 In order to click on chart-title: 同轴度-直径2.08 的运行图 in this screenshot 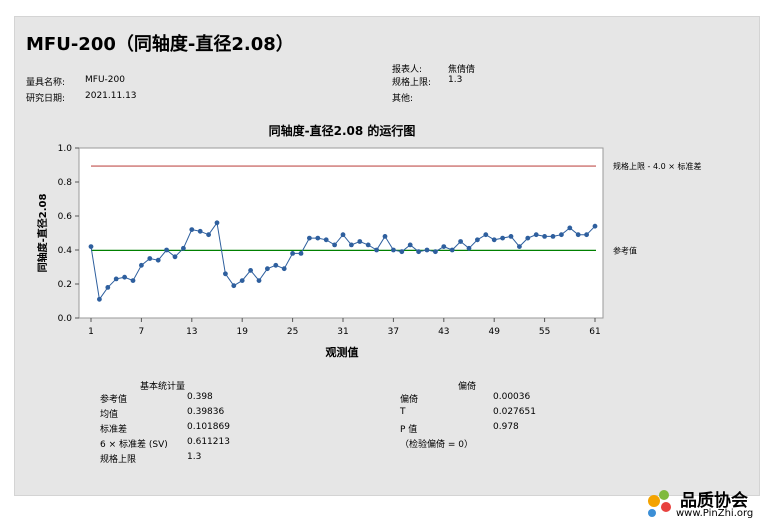, I will do `click(342, 130)`.